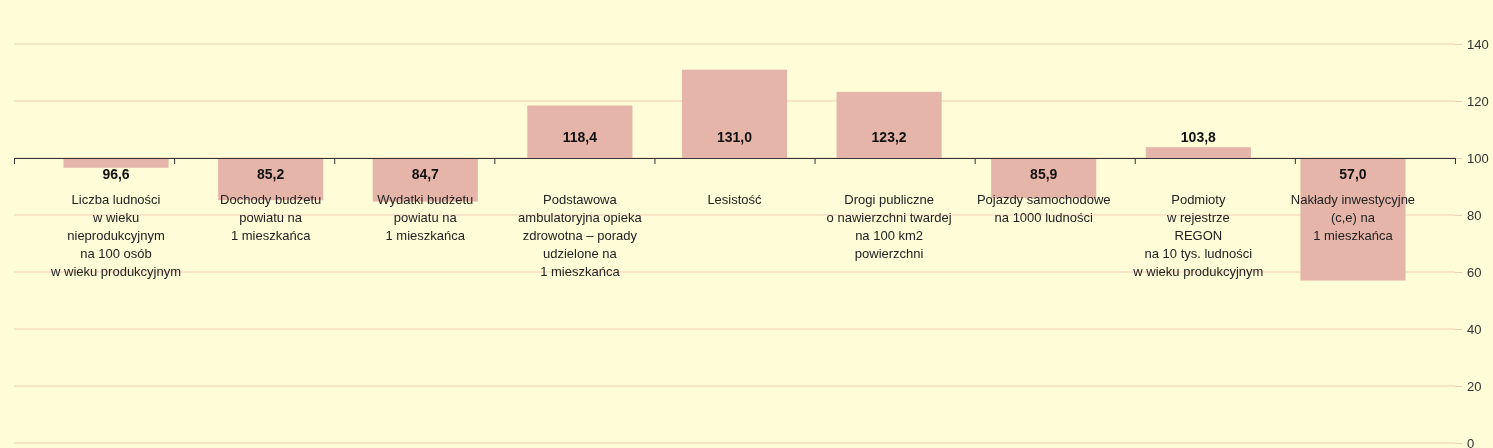 The height and width of the screenshot is (448, 1493). What do you see at coordinates (1043, 208) in the screenshot?
I see `x-tick-label: Pojazdy samochodowe na 1000 ludności` at bounding box center [1043, 208].